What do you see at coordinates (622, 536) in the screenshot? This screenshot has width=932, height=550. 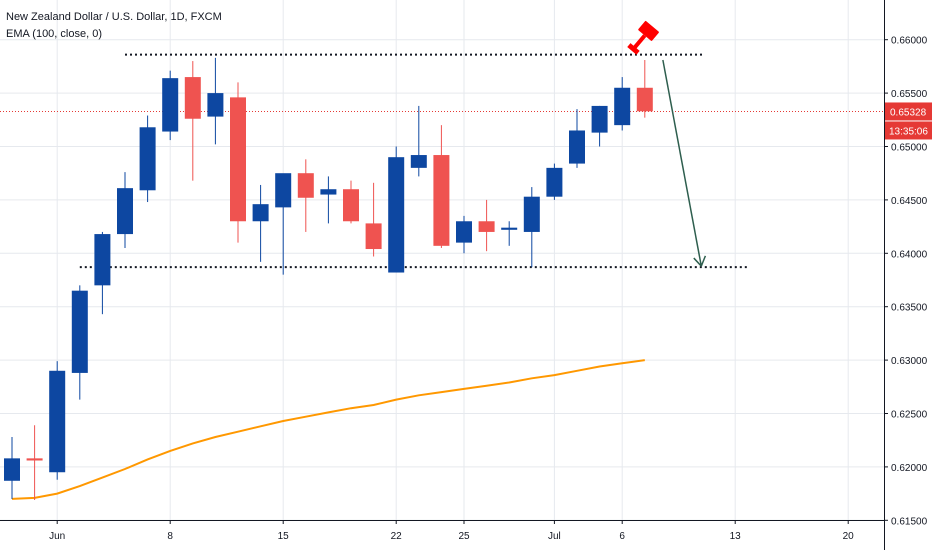 I see `time-tick-label: 6` at bounding box center [622, 536].